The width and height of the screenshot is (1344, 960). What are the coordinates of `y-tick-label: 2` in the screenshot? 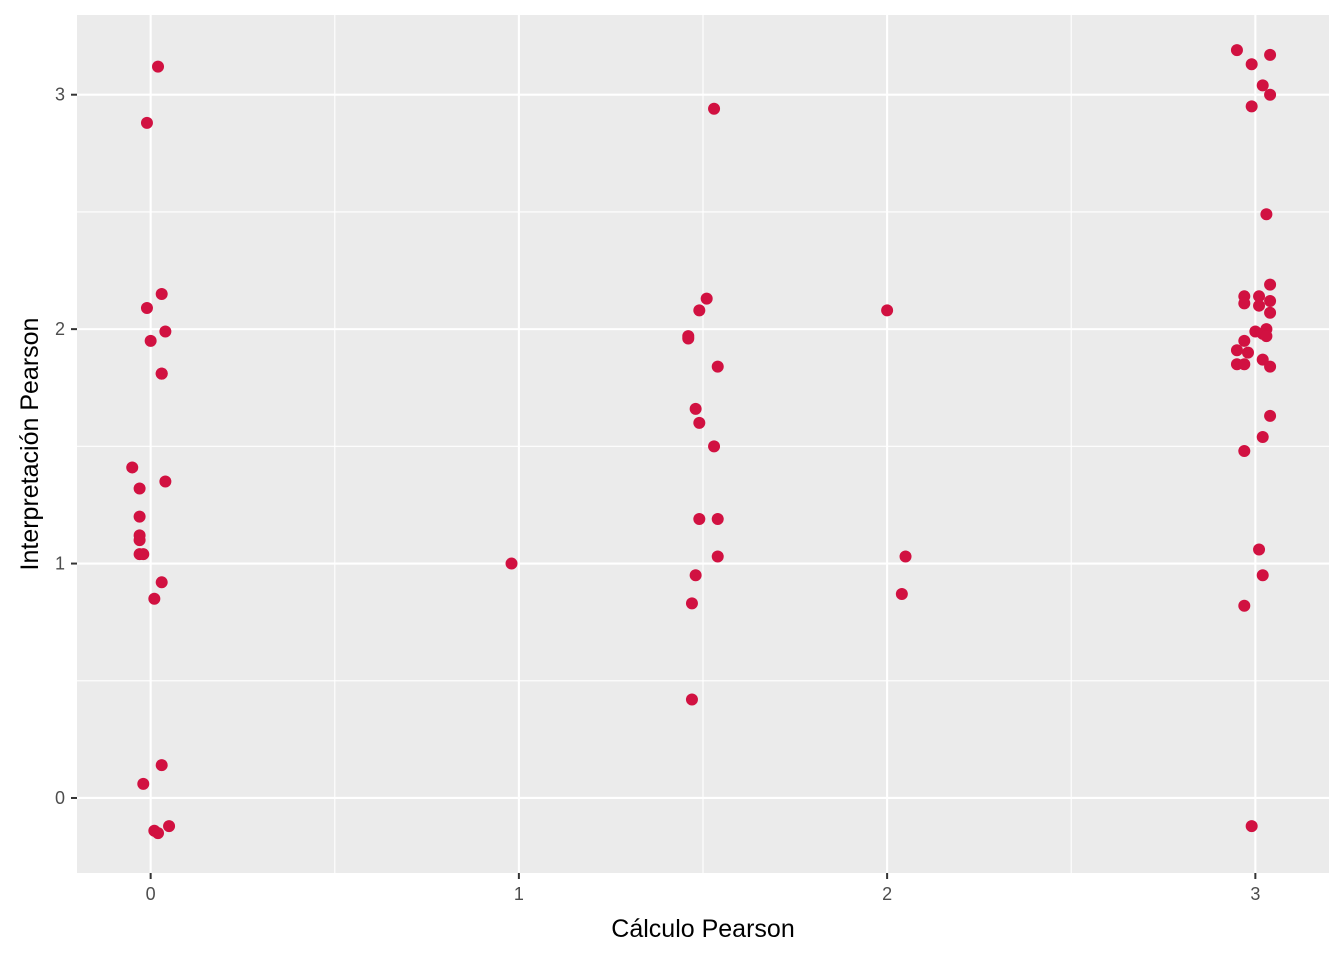 It's located at (60, 329).